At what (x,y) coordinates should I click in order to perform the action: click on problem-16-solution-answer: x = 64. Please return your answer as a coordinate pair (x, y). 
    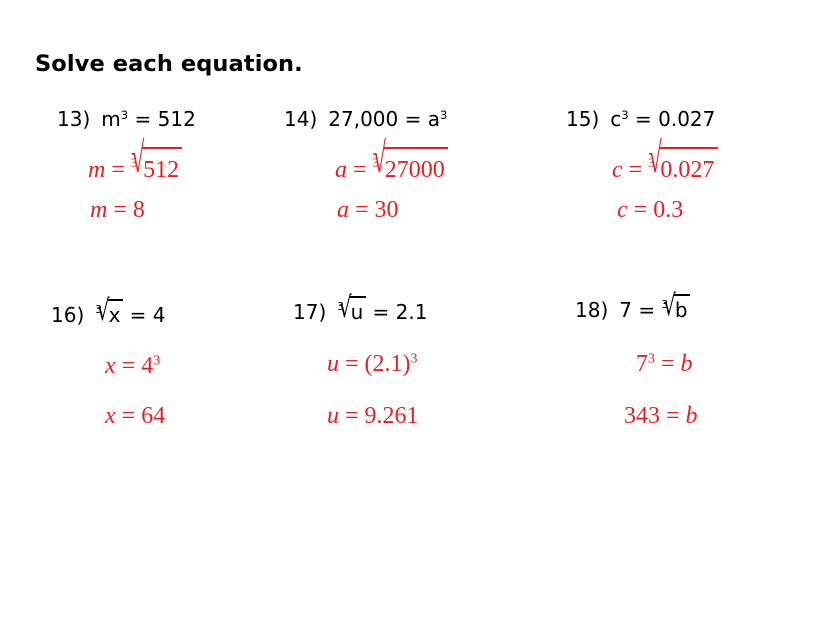
    Looking at the image, I should click on (135, 416).